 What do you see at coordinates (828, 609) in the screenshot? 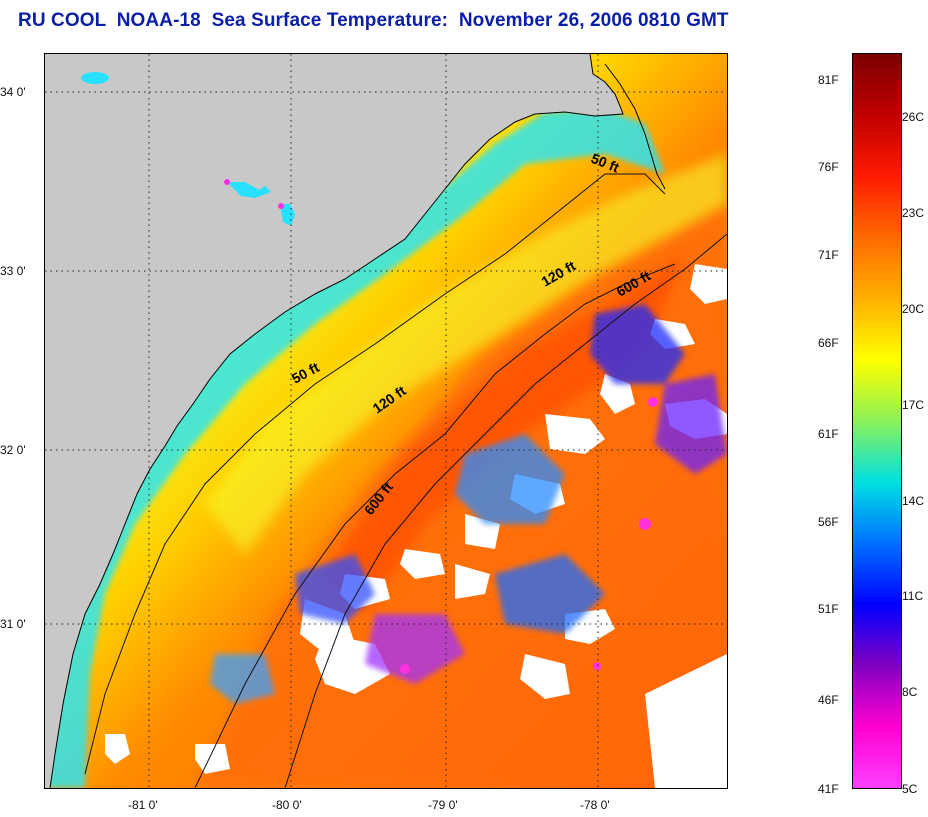
I see `colorbar-fahrenheit-label: 51F` at bounding box center [828, 609].